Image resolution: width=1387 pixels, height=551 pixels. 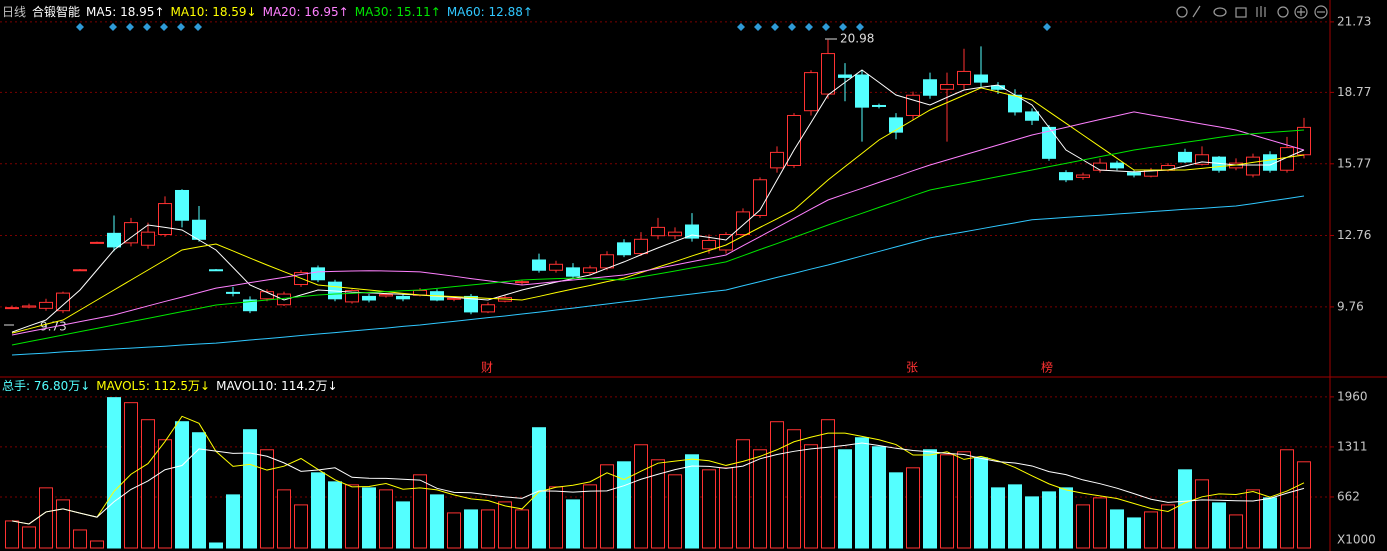 What do you see at coordinates (487, 368) in the screenshot?
I see `event-annotation: 财` at bounding box center [487, 368].